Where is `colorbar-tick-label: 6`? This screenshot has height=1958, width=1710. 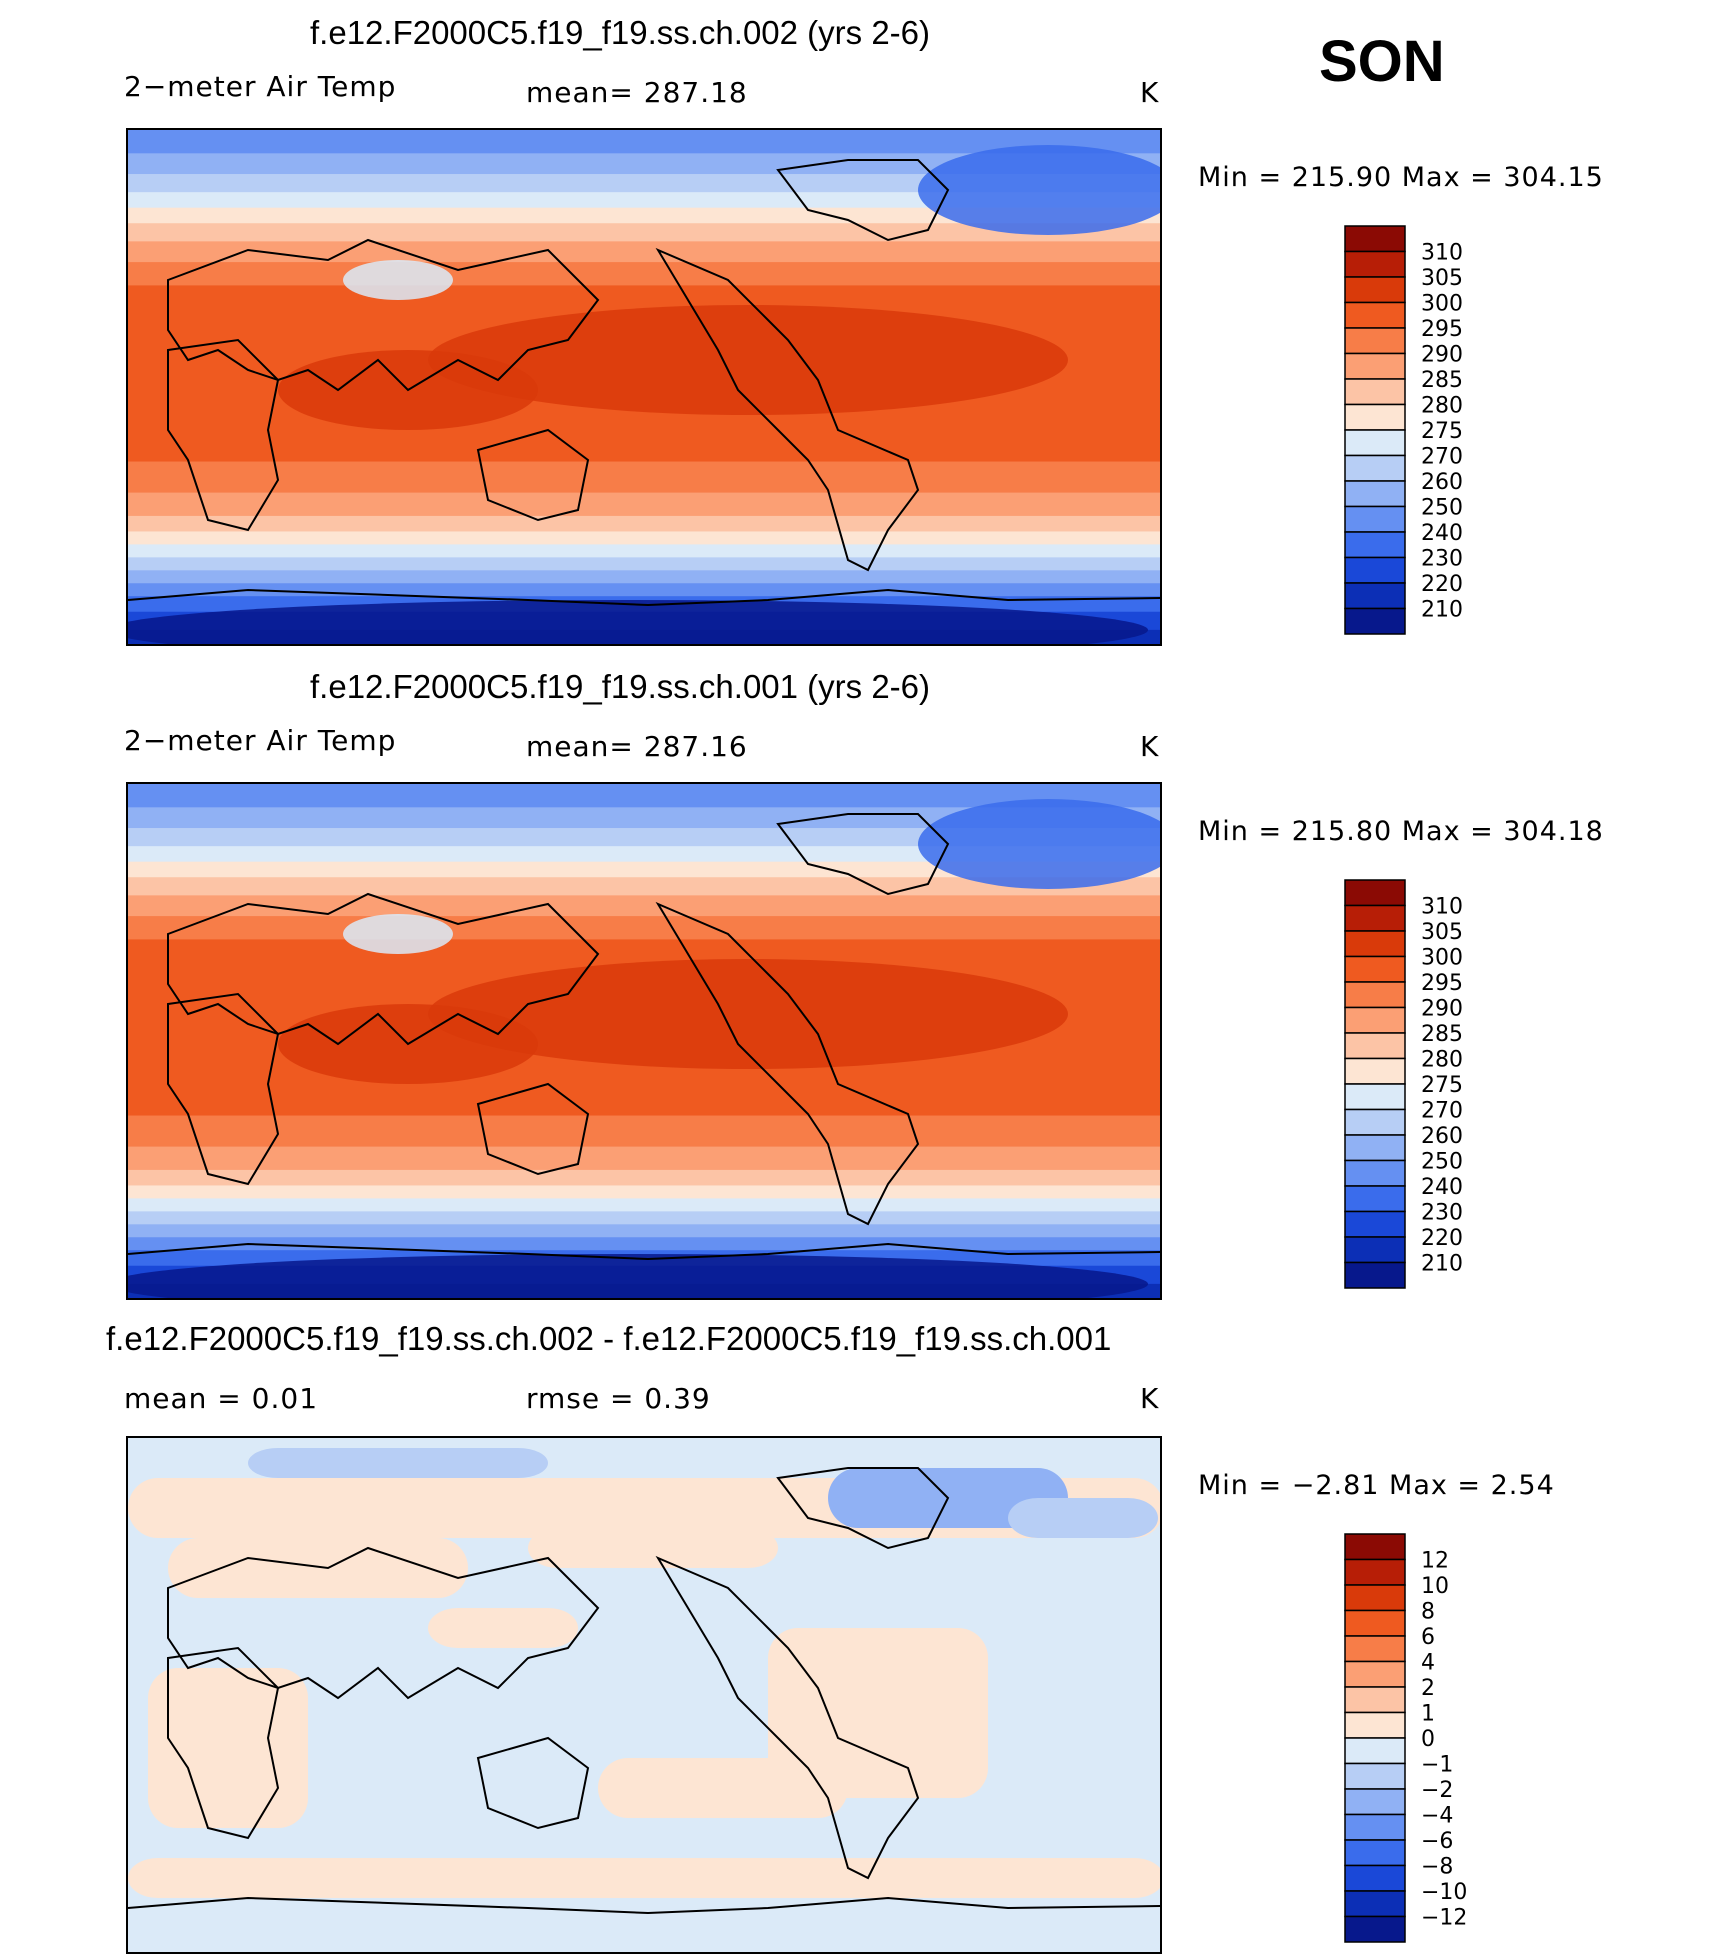
colorbar-tick-label: 6 is located at coordinates (1428, 1637).